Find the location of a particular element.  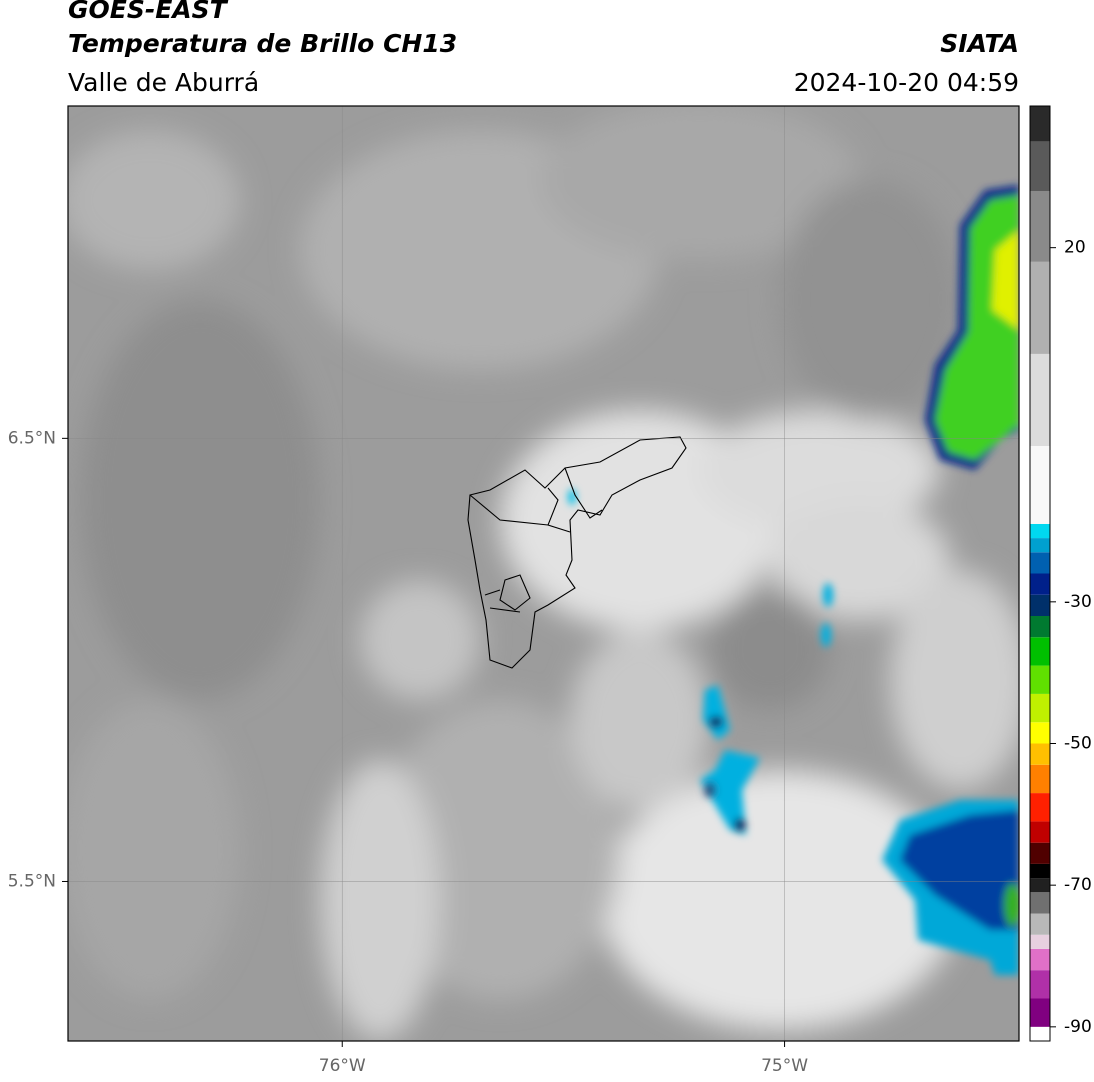

datetime-label: 2024-10-20 04:59 is located at coordinates (906, 82).